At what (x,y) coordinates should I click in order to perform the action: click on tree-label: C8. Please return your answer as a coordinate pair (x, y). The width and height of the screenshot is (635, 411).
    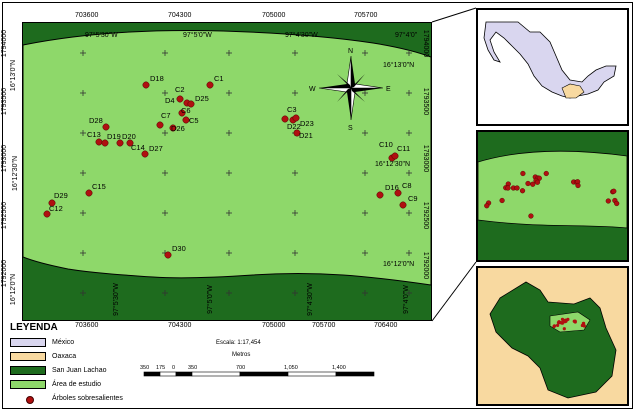
    Looking at the image, I should click on (407, 185).